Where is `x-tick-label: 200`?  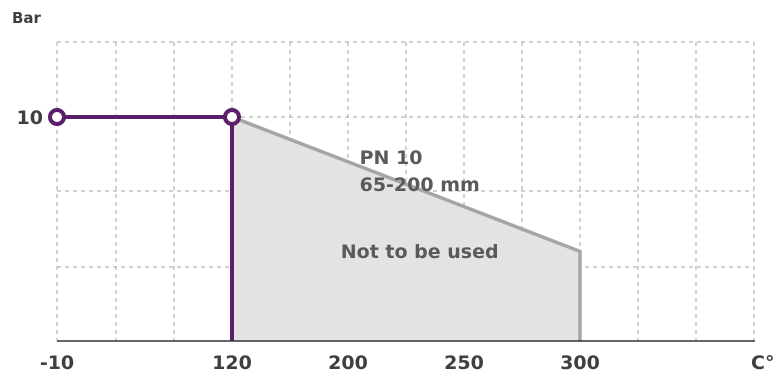
x-tick-label: 200 is located at coordinates (348, 362).